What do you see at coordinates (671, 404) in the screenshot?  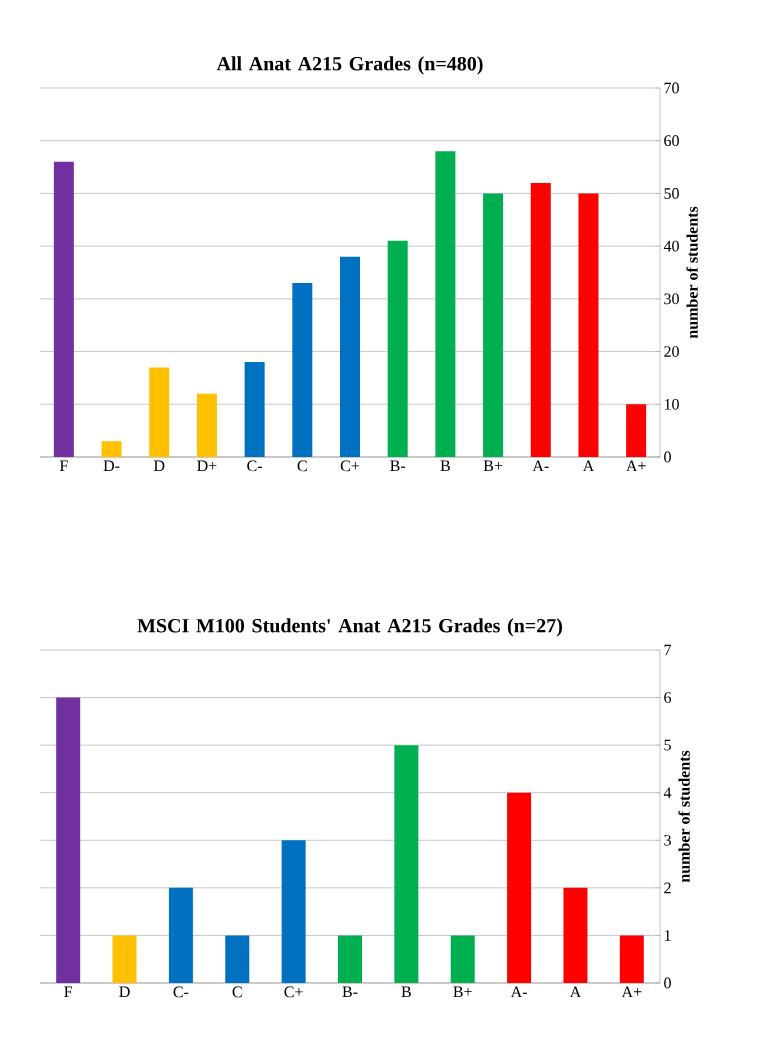 I see `y-tick-label: 10` at bounding box center [671, 404].